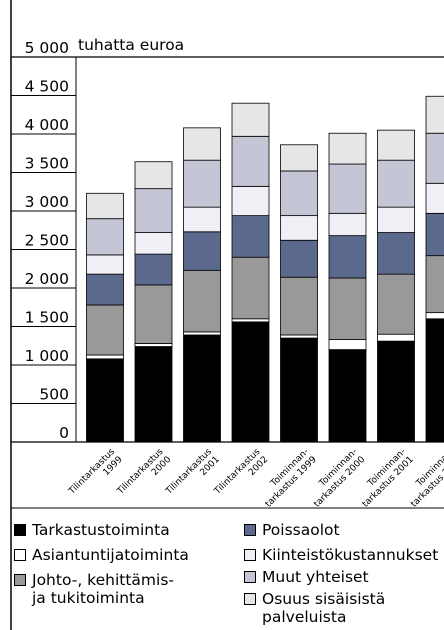  What do you see at coordinates (350, 555) in the screenshot?
I see `legend-label: Kiinteistökustannukset` at bounding box center [350, 555].